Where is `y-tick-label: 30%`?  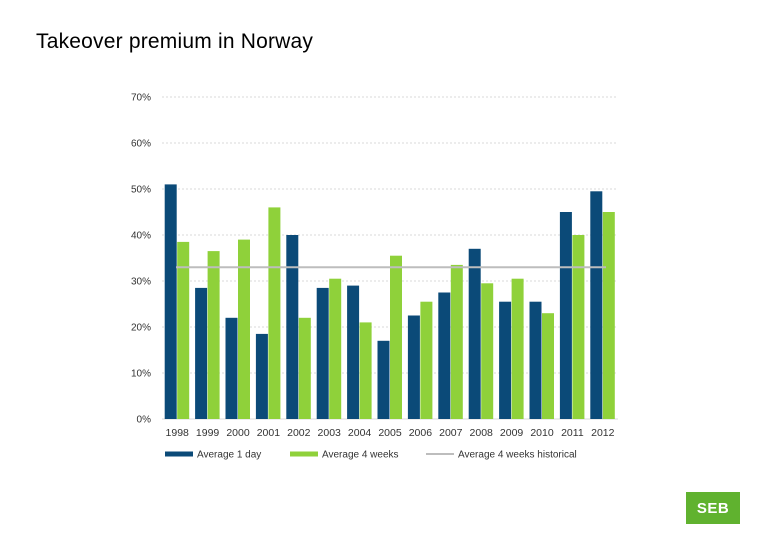 y-tick-label: 30% is located at coordinates (141, 282).